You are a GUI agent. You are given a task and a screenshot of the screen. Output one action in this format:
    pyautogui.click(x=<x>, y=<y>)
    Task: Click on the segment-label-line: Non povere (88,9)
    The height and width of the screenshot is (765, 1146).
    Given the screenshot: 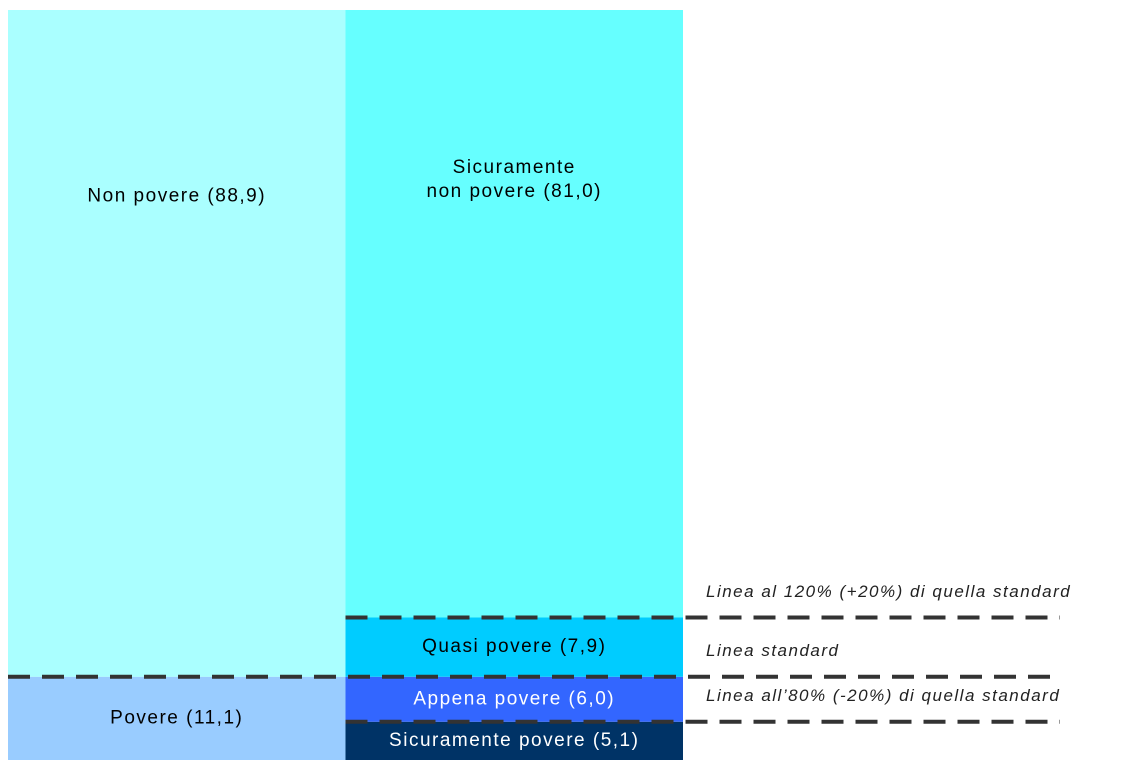 What is the action you would take?
    pyautogui.click(x=176, y=196)
    